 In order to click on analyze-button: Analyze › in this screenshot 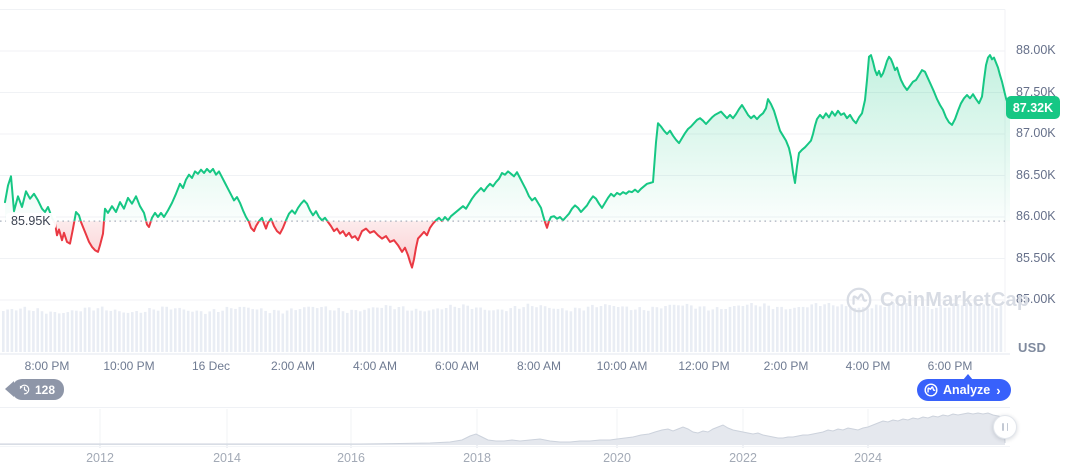, I will do `click(964, 387)`.